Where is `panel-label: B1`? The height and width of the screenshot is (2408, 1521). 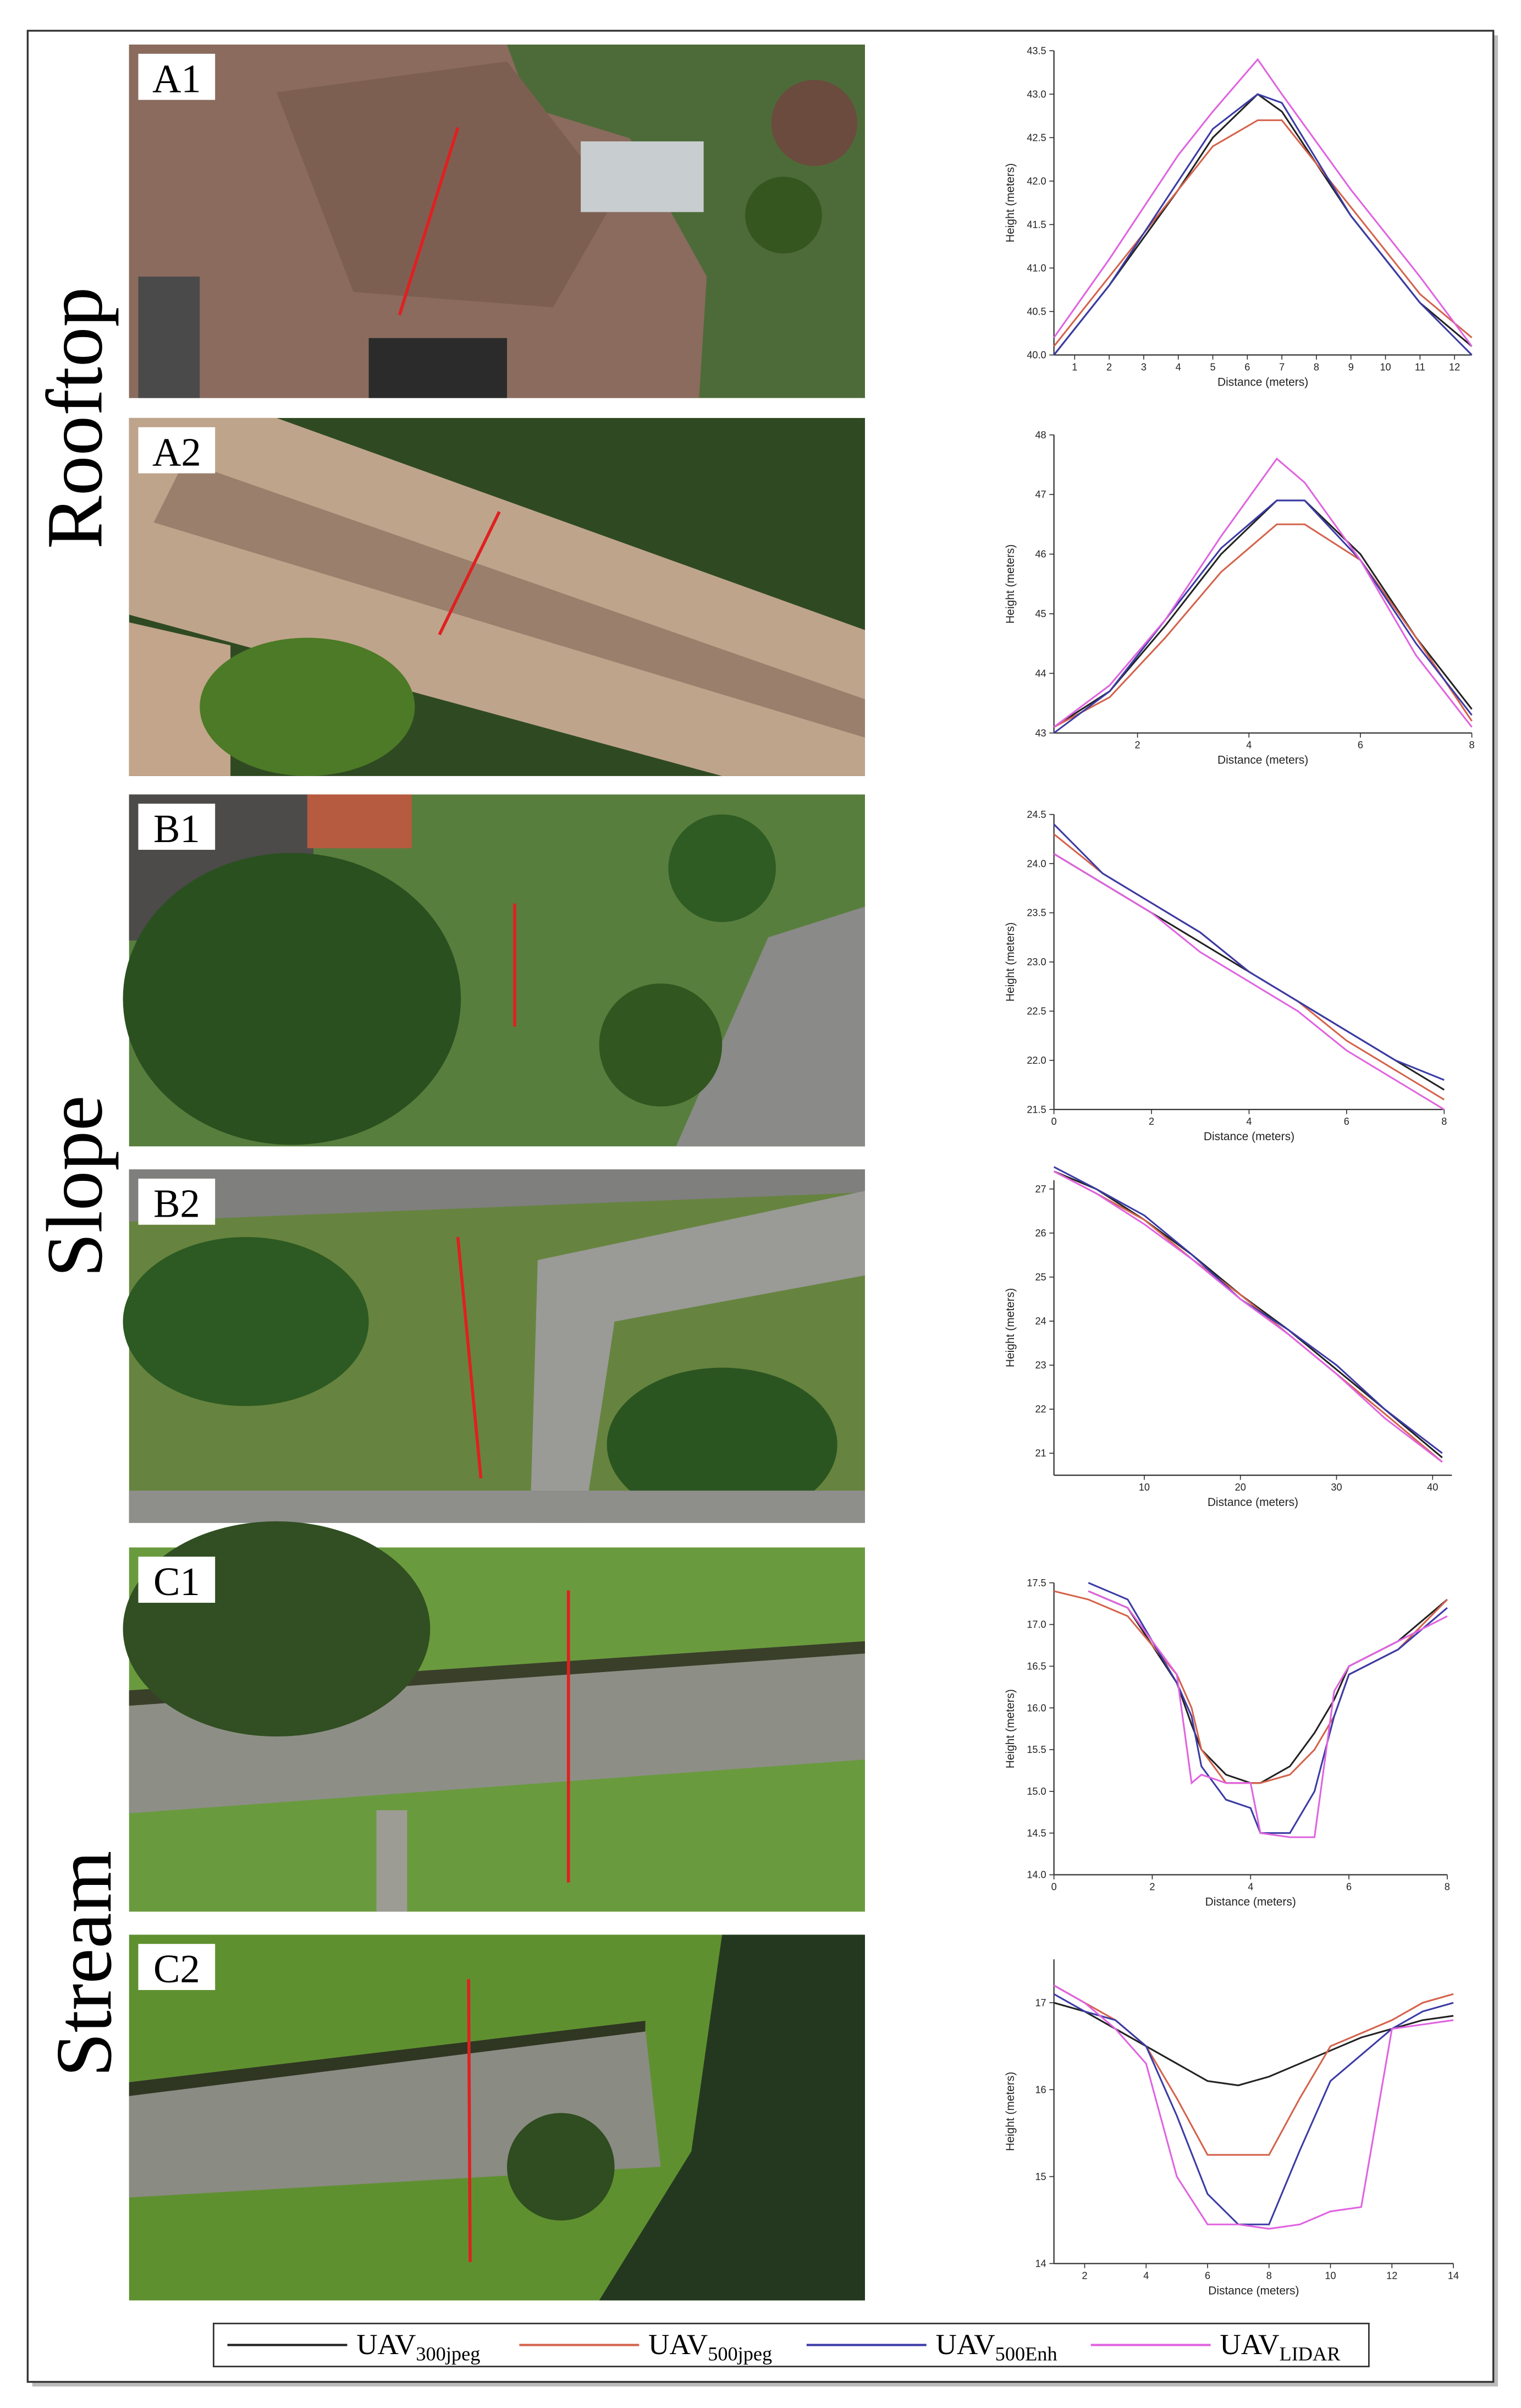 panel-label: B1 is located at coordinates (176, 828).